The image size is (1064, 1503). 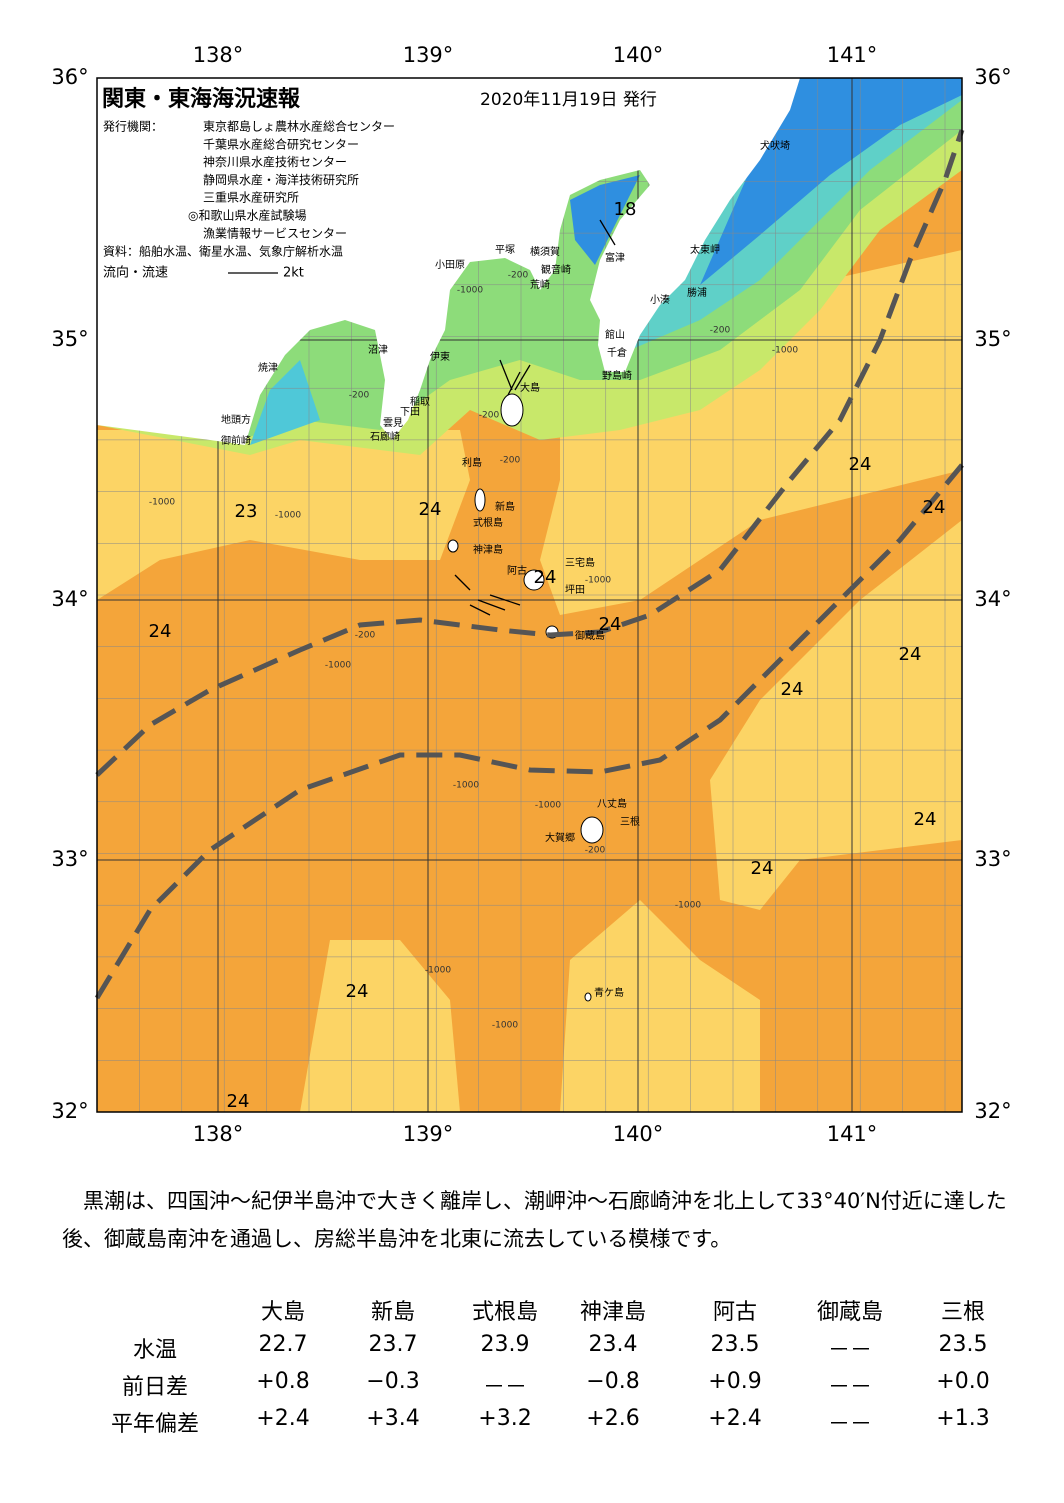 What do you see at coordinates (236, 440) in the screenshot?
I see `place-name: 御前崎` at bounding box center [236, 440].